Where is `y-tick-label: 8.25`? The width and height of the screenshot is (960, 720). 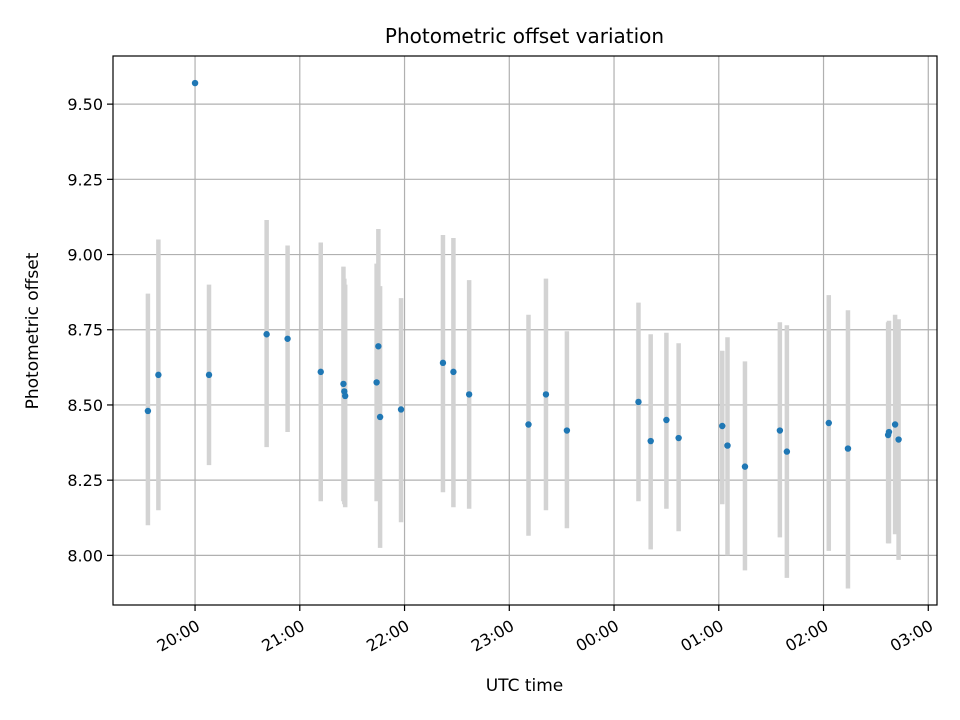 y-tick-label: 8.25 is located at coordinates (85, 480).